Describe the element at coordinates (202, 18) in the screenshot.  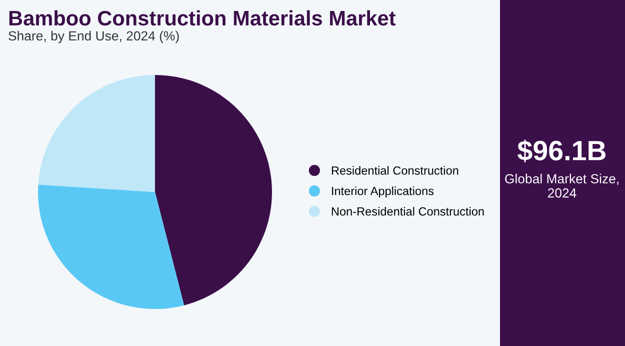
I see `chart-title: Bamboo Construction Materials Market` at that location.